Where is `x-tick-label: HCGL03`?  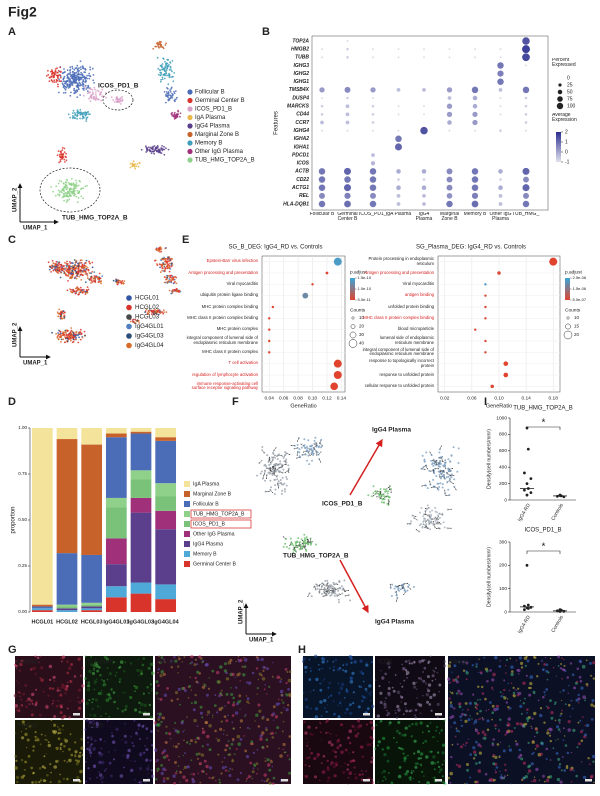 x-tick-label: HCGL03 is located at coordinates (92, 622).